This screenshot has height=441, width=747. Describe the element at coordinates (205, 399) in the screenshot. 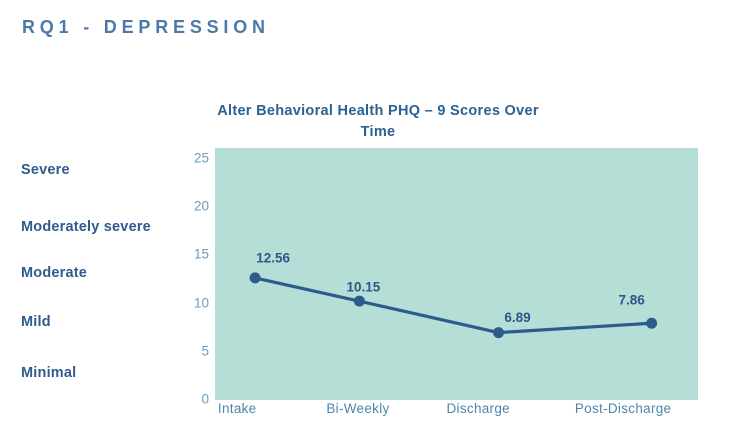

I see `y-axis-tick: 0` at that location.